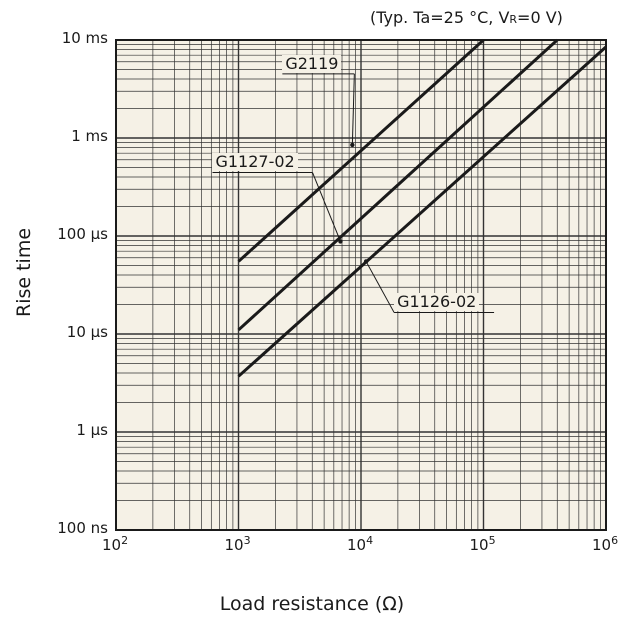  I want to click on x-axis-label: Load resistance (Ω), so click(312, 604).